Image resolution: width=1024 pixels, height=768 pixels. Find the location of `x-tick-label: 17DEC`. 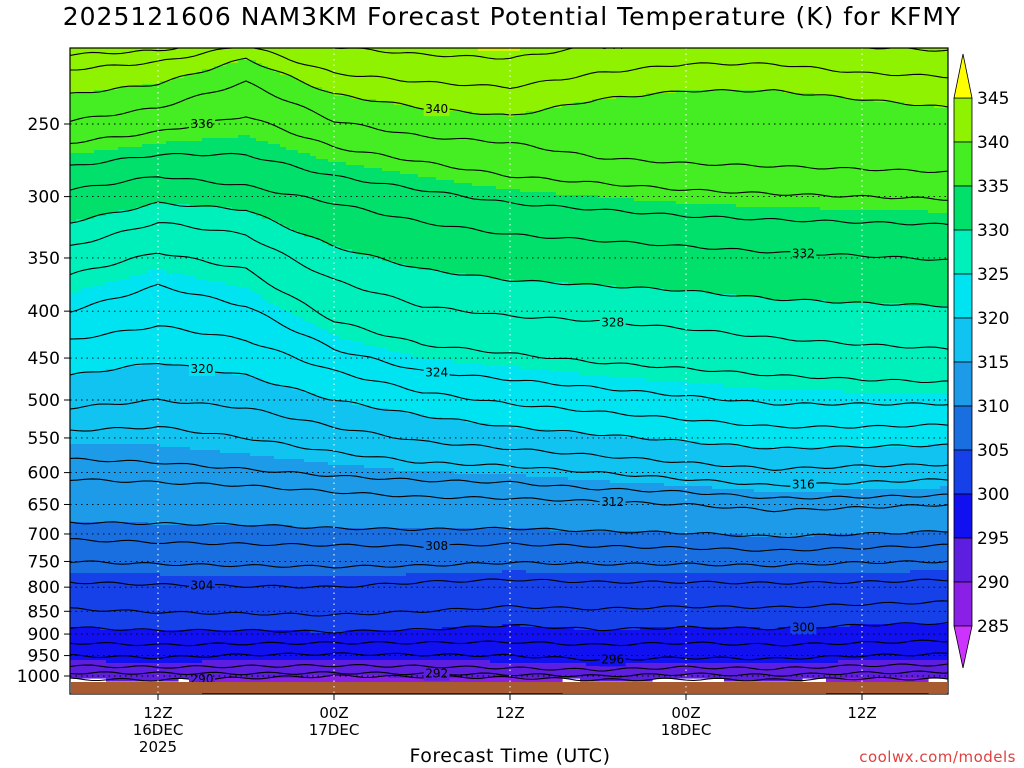

x-tick-label: 17DEC is located at coordinates (334, 730).